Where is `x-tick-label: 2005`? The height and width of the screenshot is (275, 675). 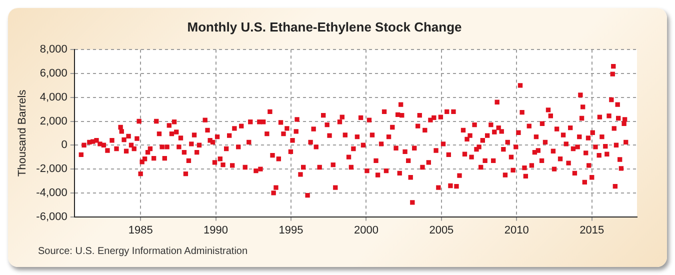 x-tick-label: 2005 is located at coordinates (441, 230).